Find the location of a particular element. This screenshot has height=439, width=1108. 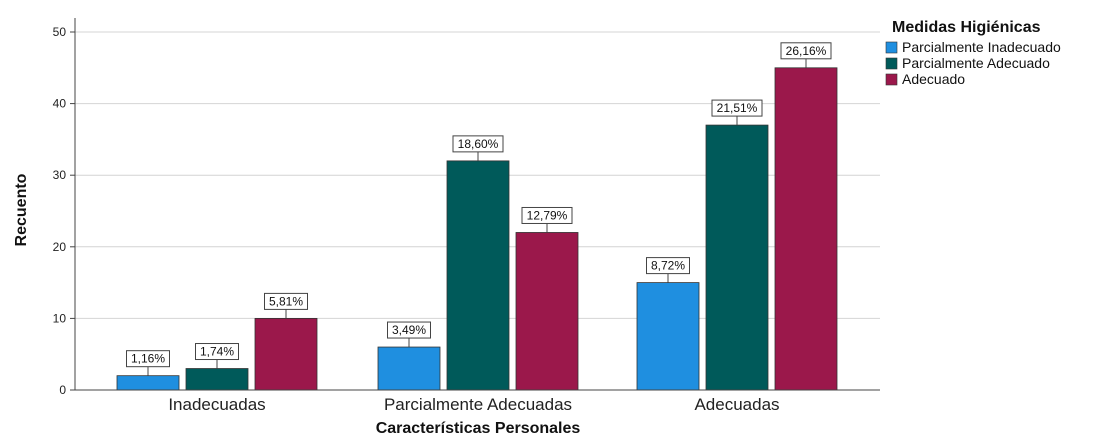

data-label: 21,51% is located at coordinates (737, 108).